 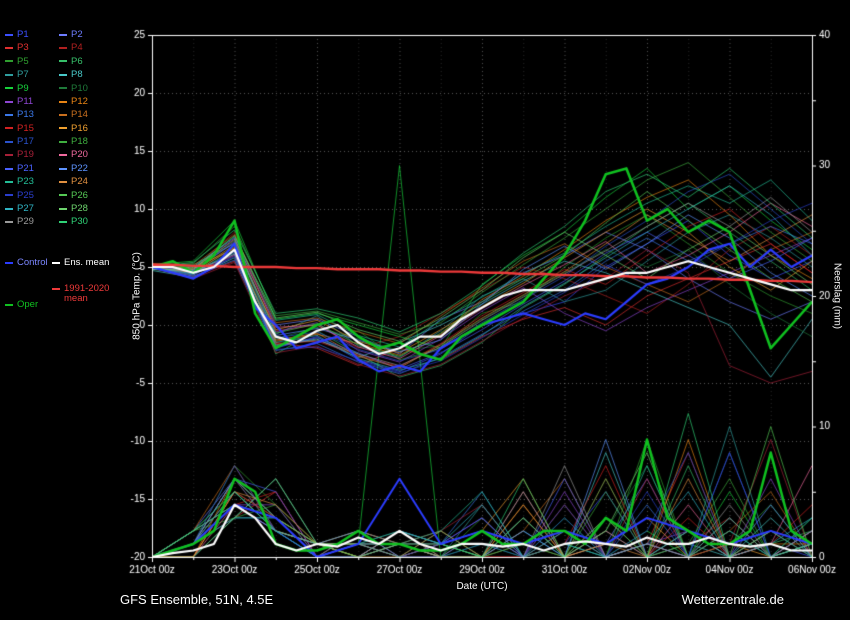 I want to click on legend-row: P23 P24, so click(x=65, y=181).